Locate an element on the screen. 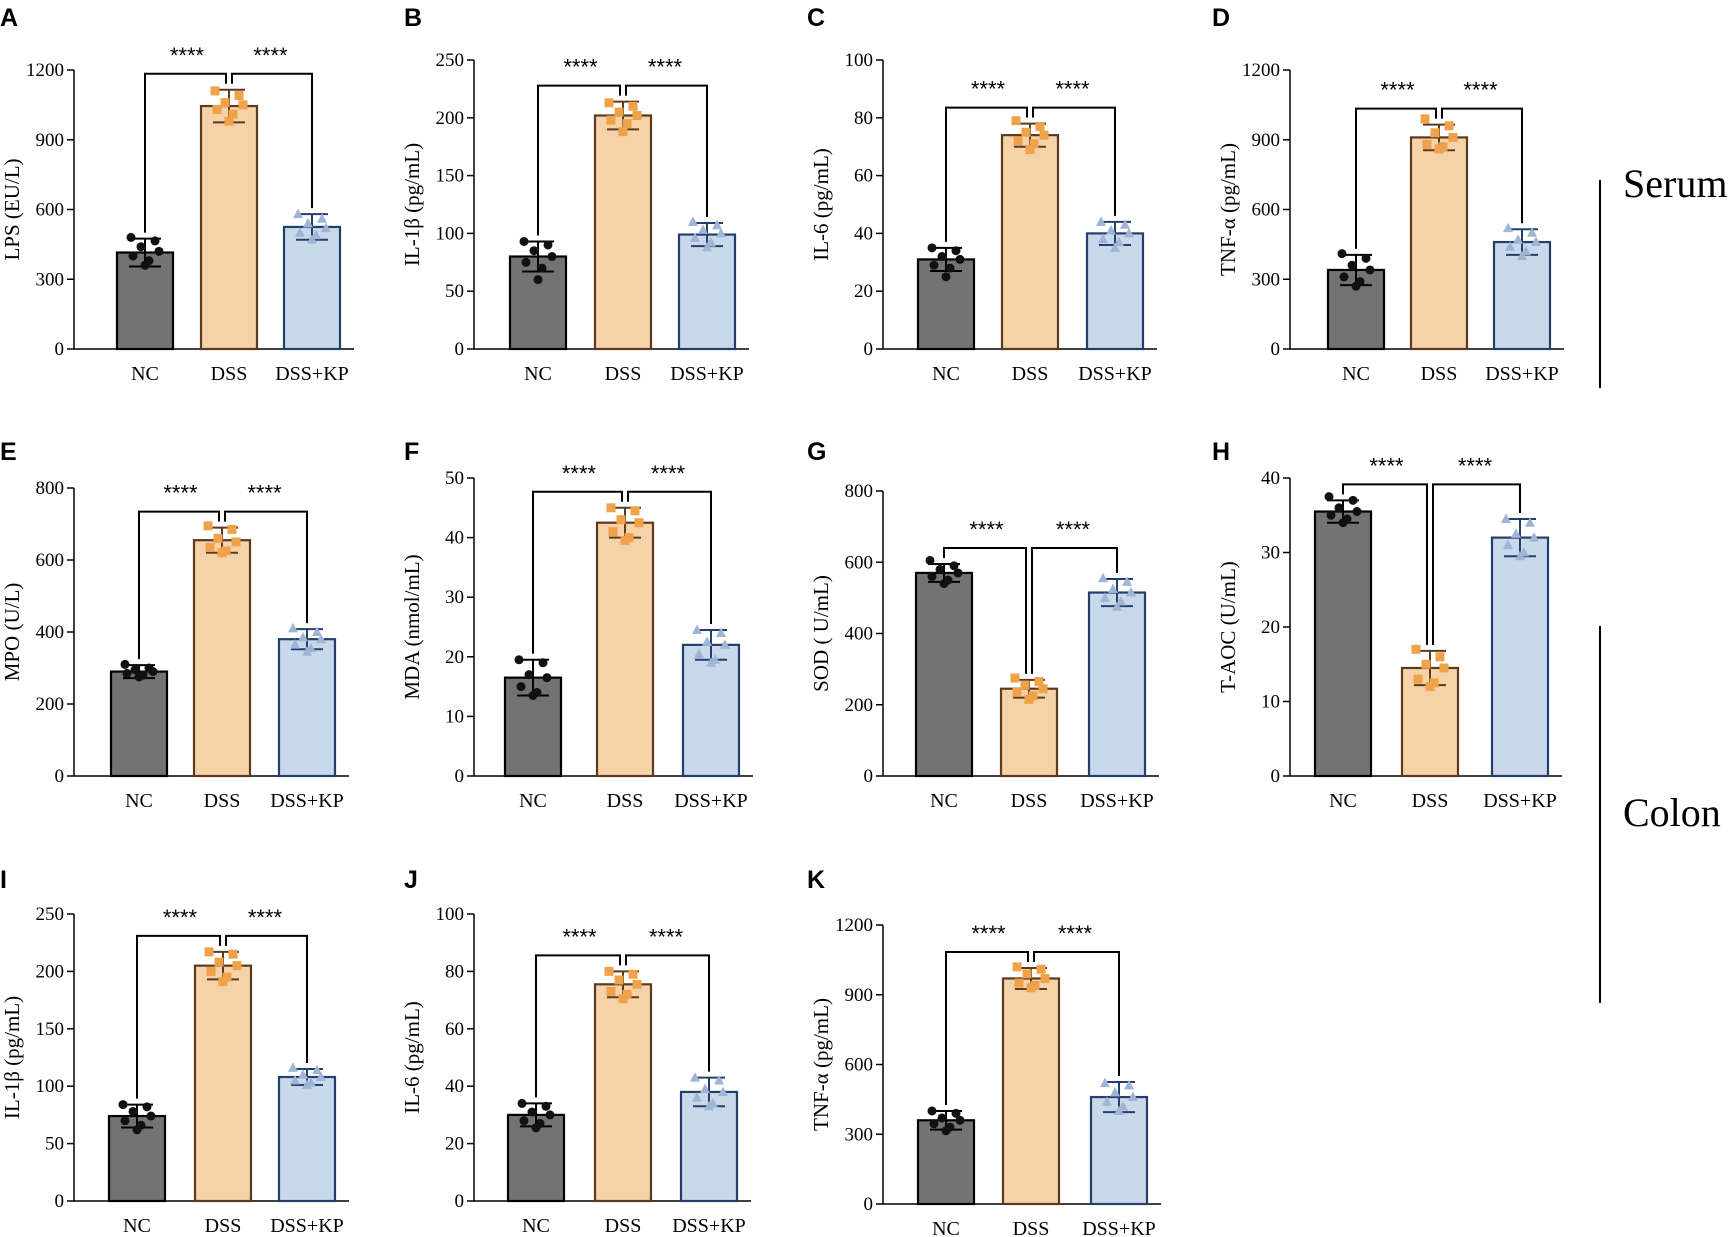 Image resolution: width=1731 pixels, height=1237 pixels. y-tick-label: 50 is located at coordinates (454, 478).